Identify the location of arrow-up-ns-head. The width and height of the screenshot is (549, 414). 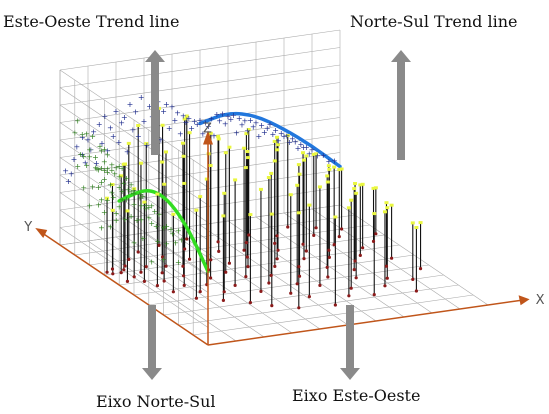
(401, 56).